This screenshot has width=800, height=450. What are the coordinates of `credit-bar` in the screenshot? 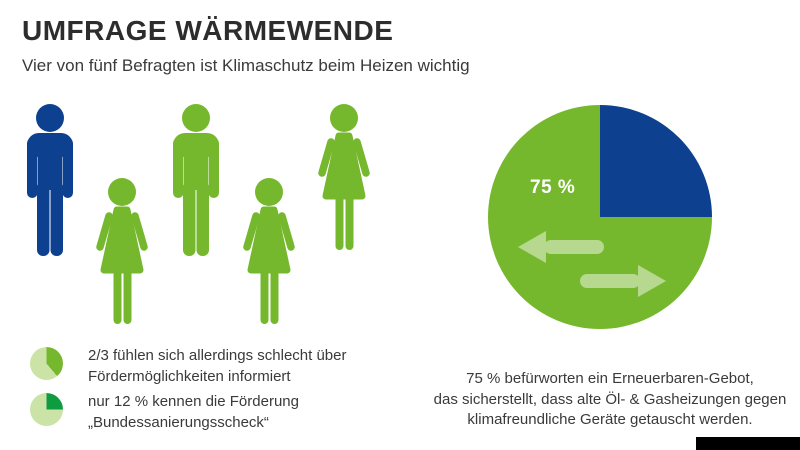 It's located at (748, 443).